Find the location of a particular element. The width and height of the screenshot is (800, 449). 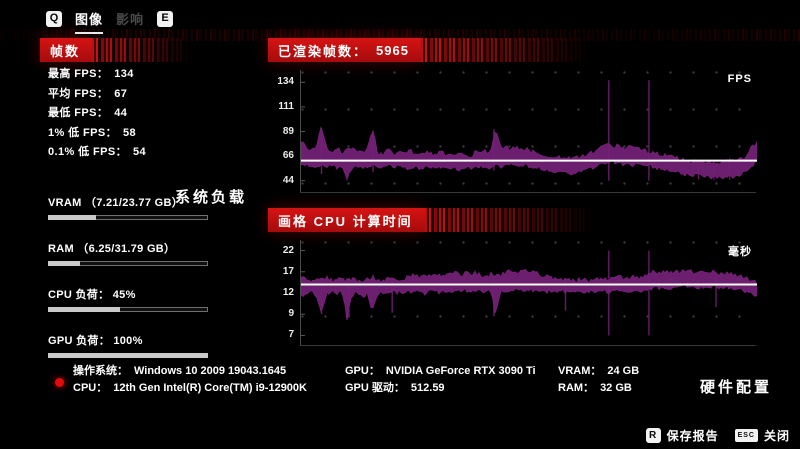

y-axis-tick-label: 22 is located at coordinates (288, 250).